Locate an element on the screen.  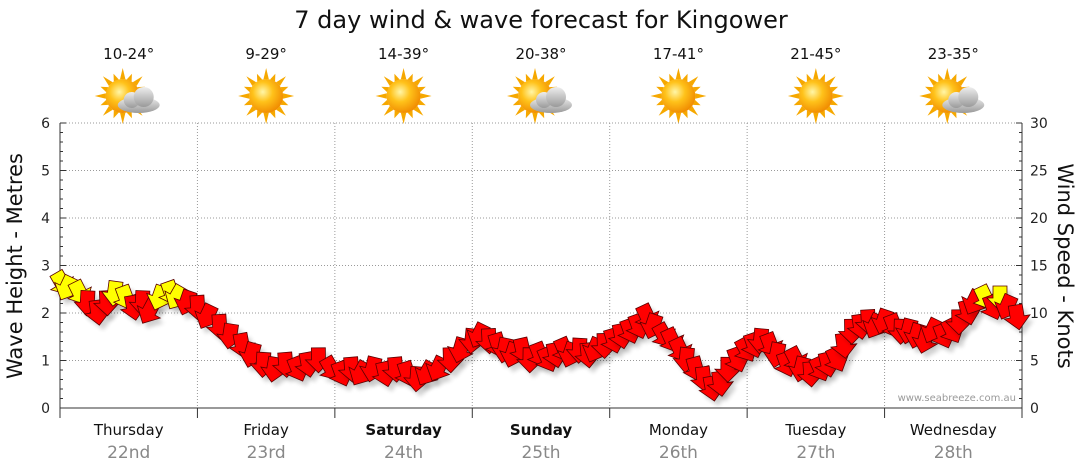
day-date-label: 25th is located at coordinates (540, 453).